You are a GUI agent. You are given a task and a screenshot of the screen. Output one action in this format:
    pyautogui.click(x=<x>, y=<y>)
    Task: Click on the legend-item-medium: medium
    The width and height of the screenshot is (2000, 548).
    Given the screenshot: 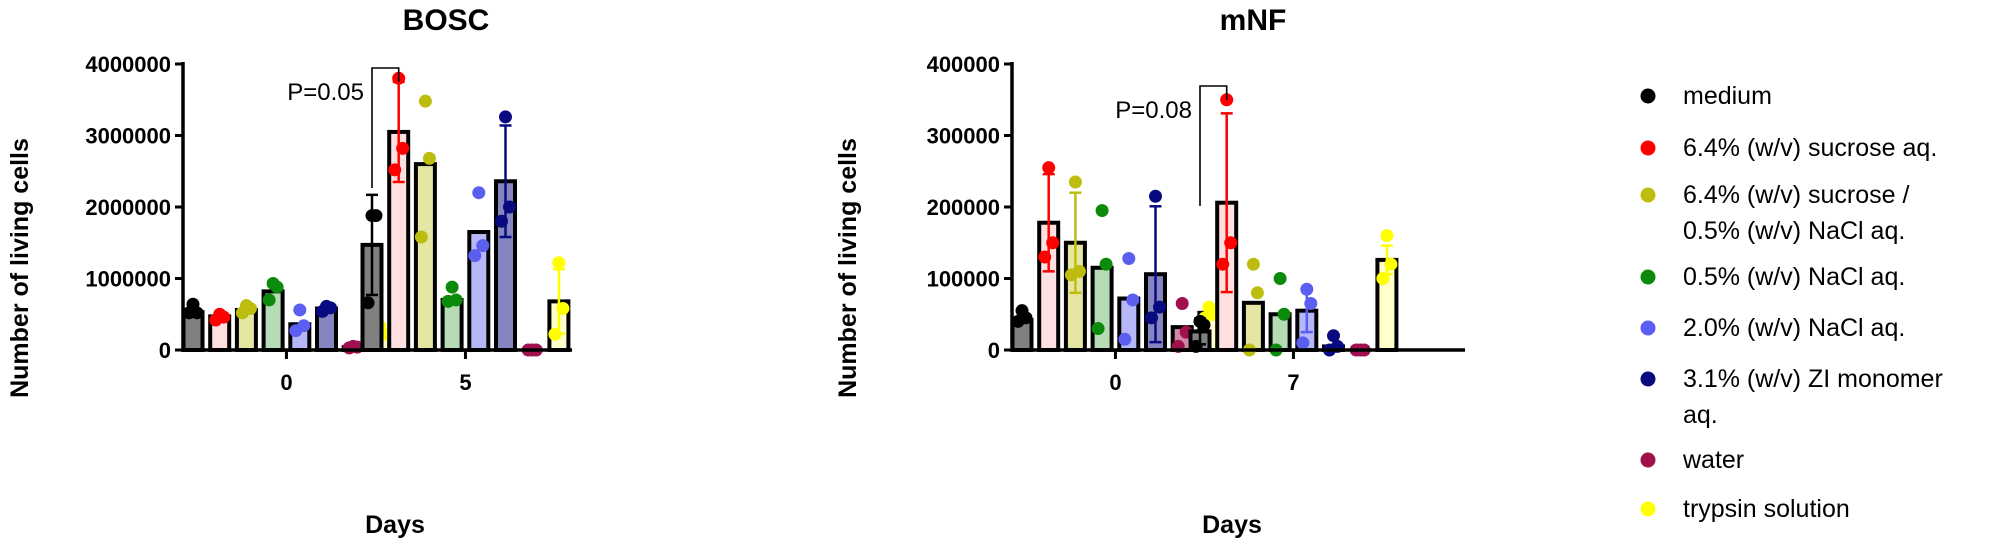 What is the action you would take?
    pyautogui.click(x=1706, y=96)
    